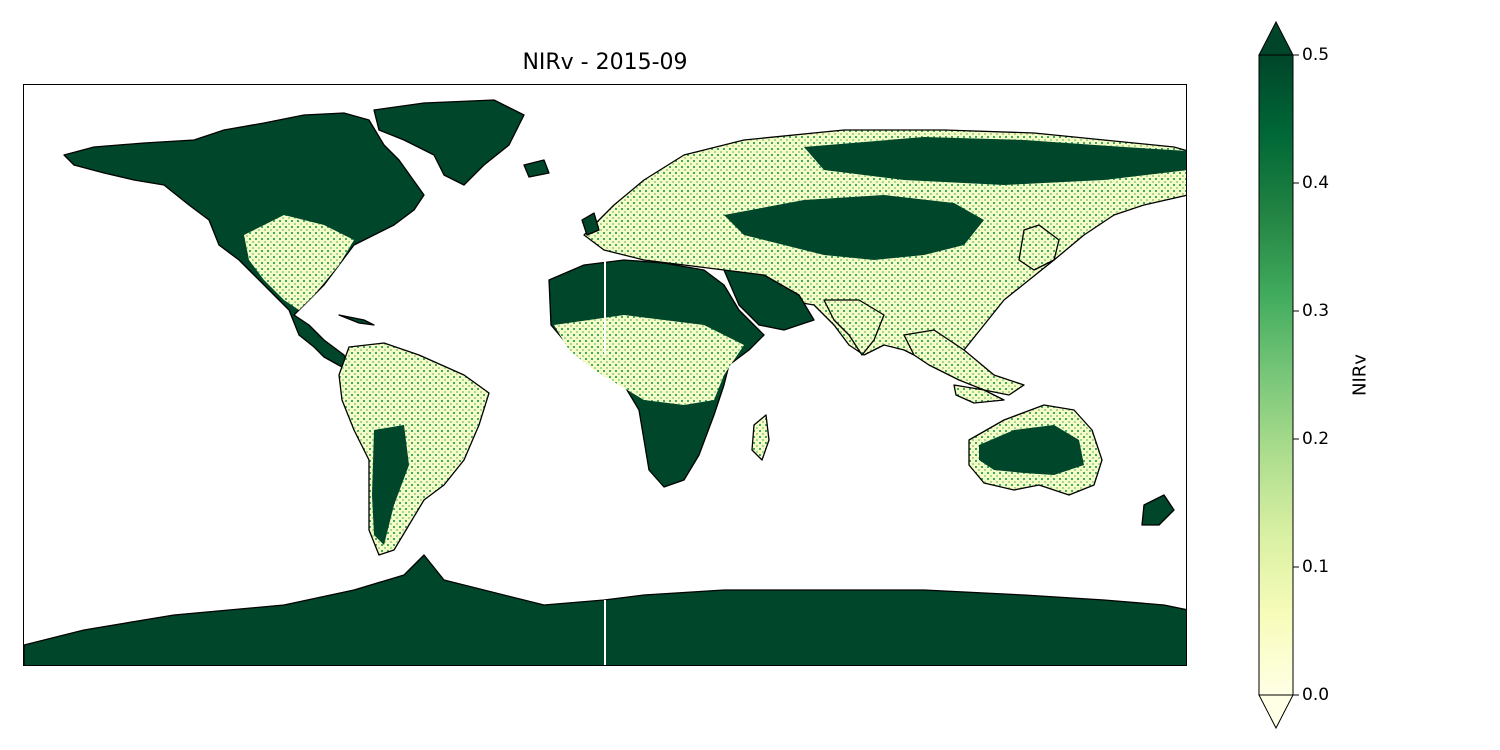 Image resolution: width=1500 pixels, height=750 pixels. What do you see at coordinates (854, 327) in the screenshot?
I see `india-region` at bounding box center [854, 327].